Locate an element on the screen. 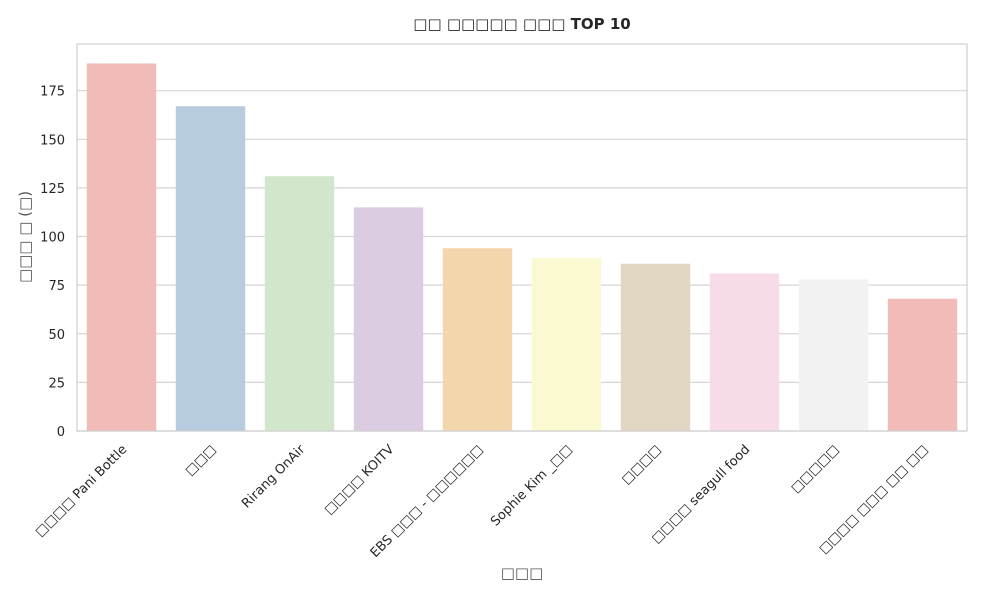 This screenshot has height=600, width=1000. y-tick-label: 175 is located at coordinates (52, 92).